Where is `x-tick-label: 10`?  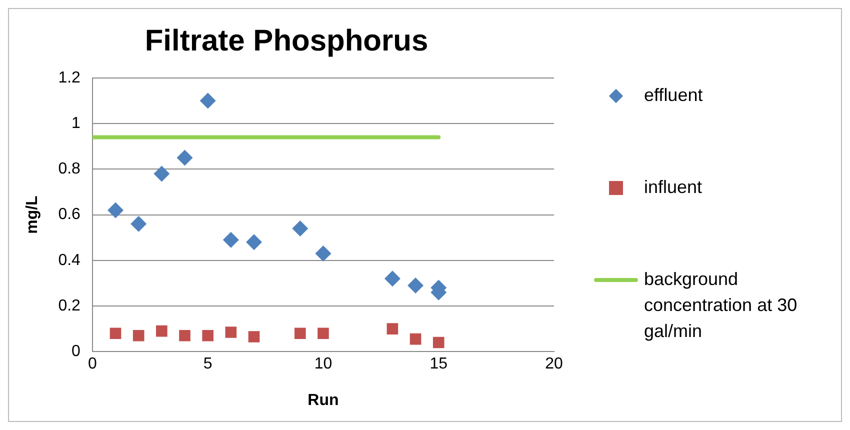 x-tick-label: 10 is located at coordinates (323, 364).